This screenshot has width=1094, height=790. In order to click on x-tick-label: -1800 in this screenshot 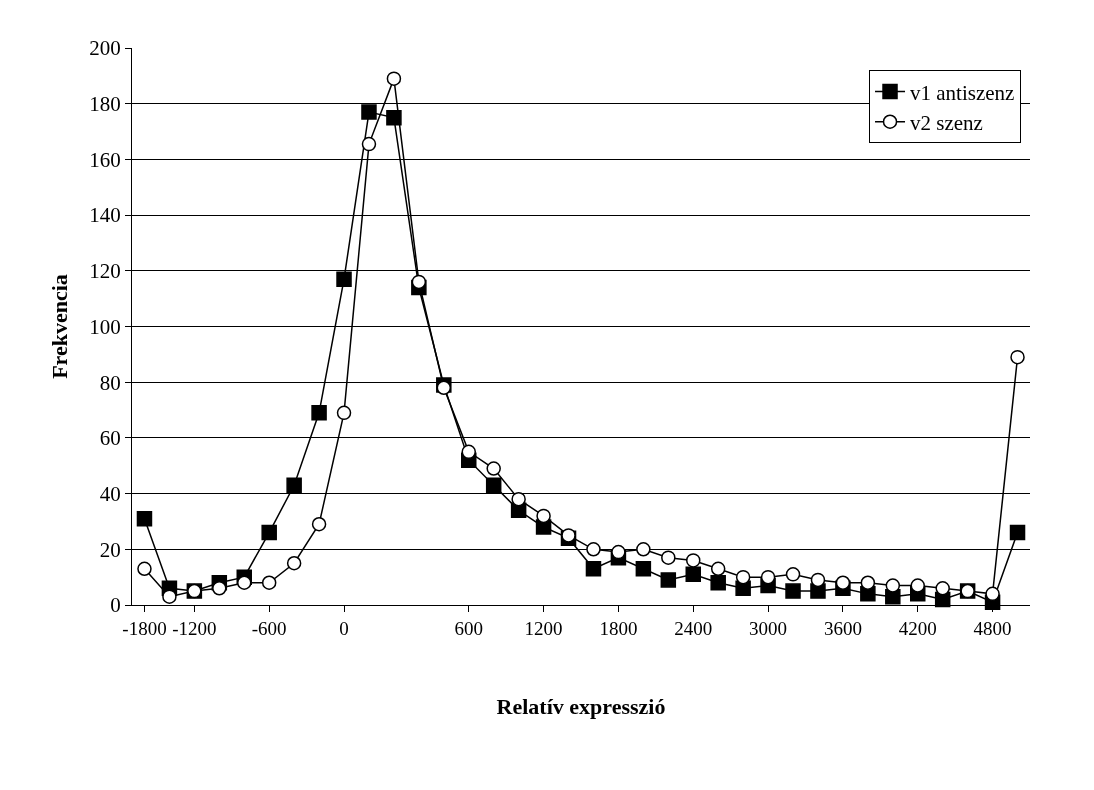, I will do `click(144, 628)`.